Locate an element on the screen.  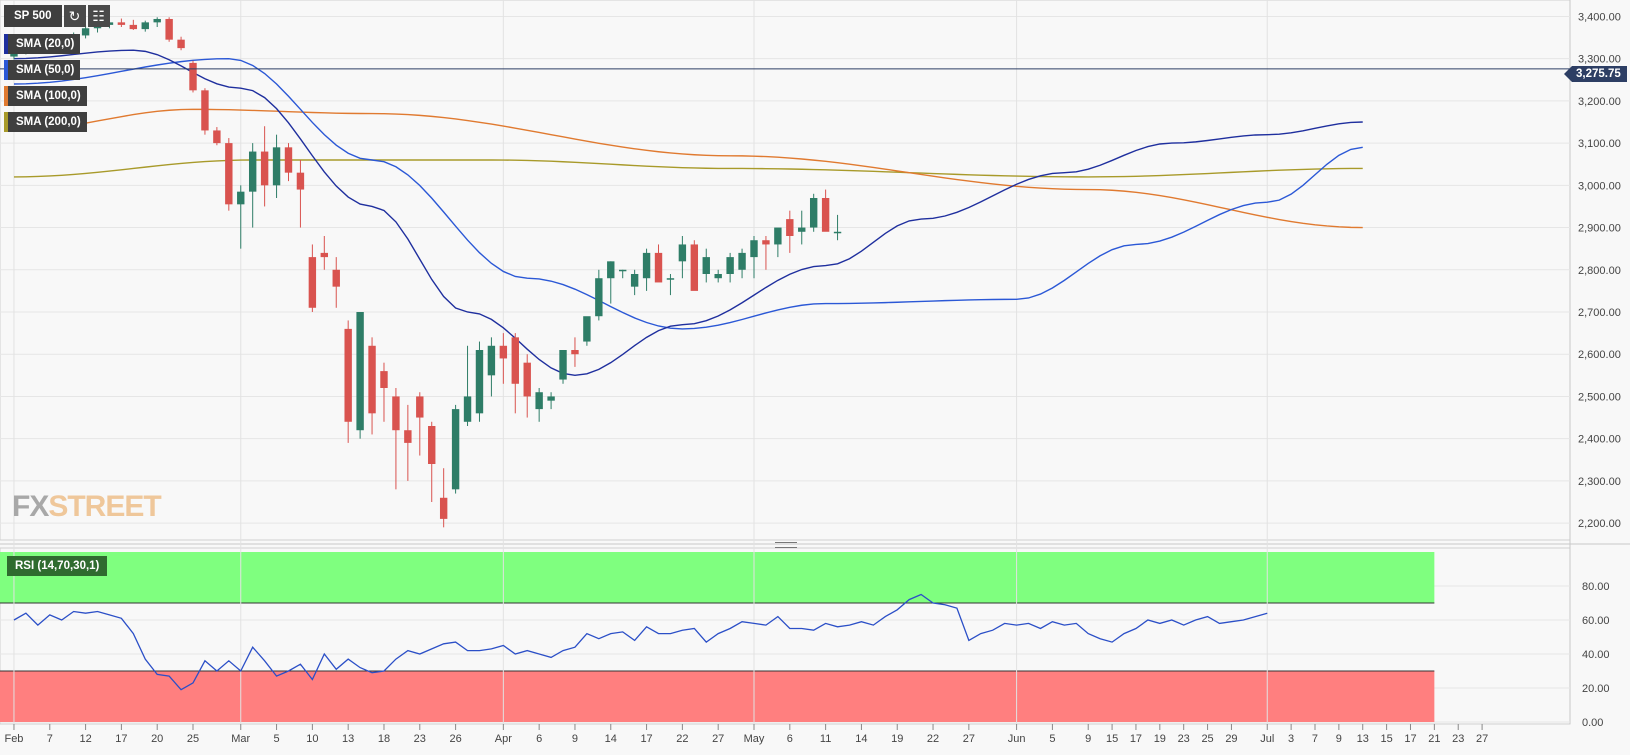
x-tick-label: 6 is located at coordinates (539, 739).